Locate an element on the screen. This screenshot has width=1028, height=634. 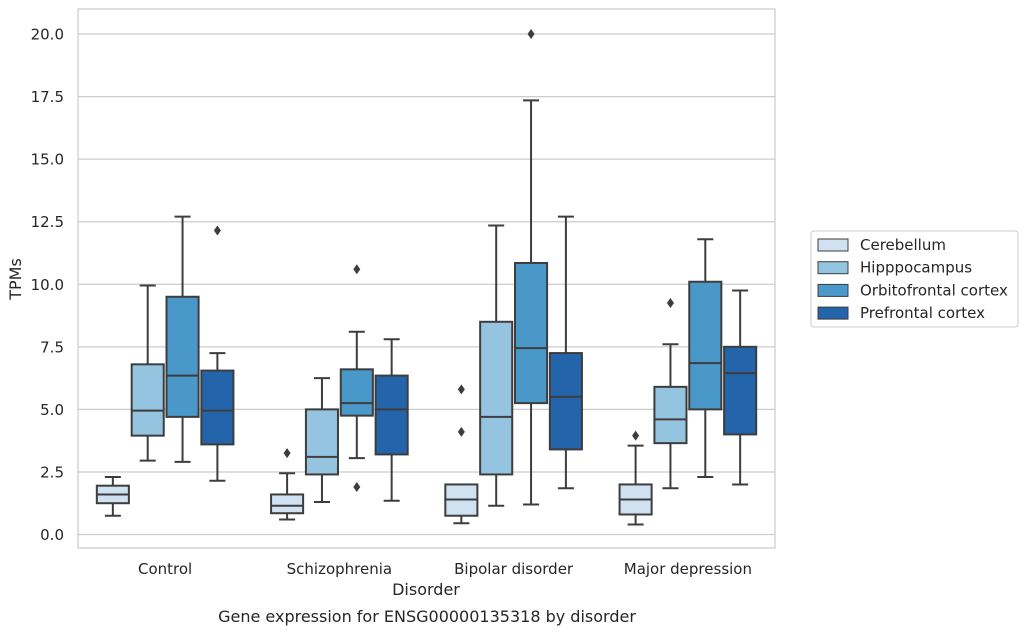
y-axis-ticks: 0.0 2.5 5.0 7.5 10.0 12.5 15.0 17.5 20.0 is located at coordinates (47, 285).